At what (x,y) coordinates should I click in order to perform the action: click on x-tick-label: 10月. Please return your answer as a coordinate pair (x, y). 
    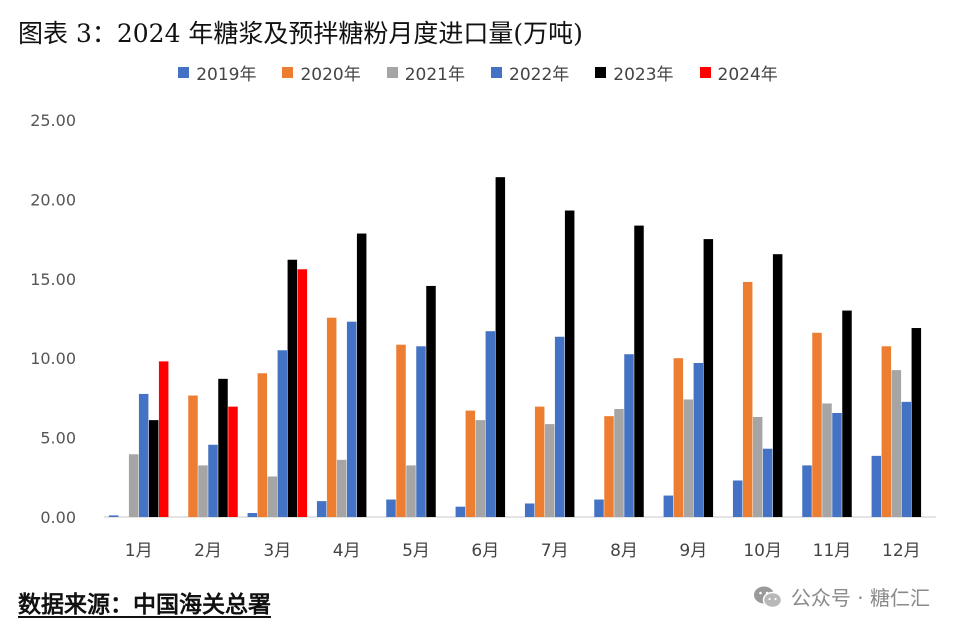
    Looking at the image, I should click on (762, 551).